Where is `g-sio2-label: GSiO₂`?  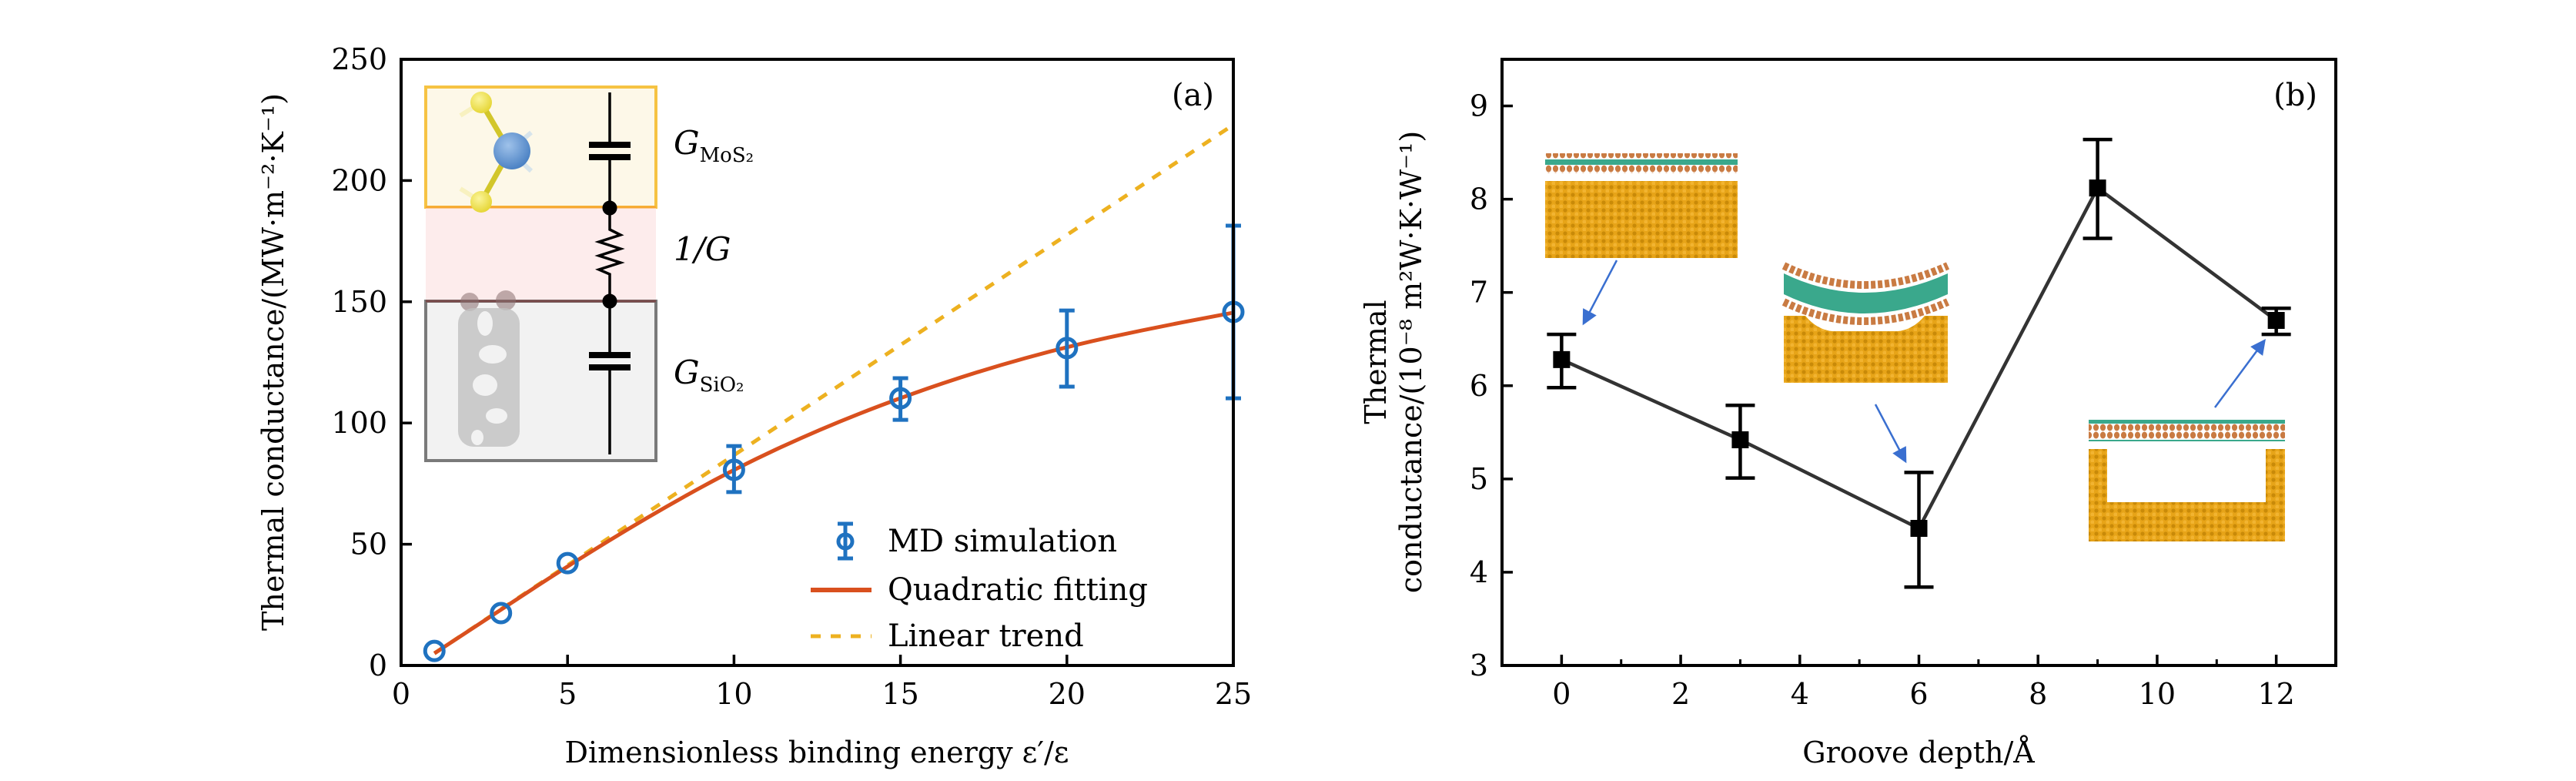
g-sio2-label: GSiO₂ is located at coordinates (709, 376).